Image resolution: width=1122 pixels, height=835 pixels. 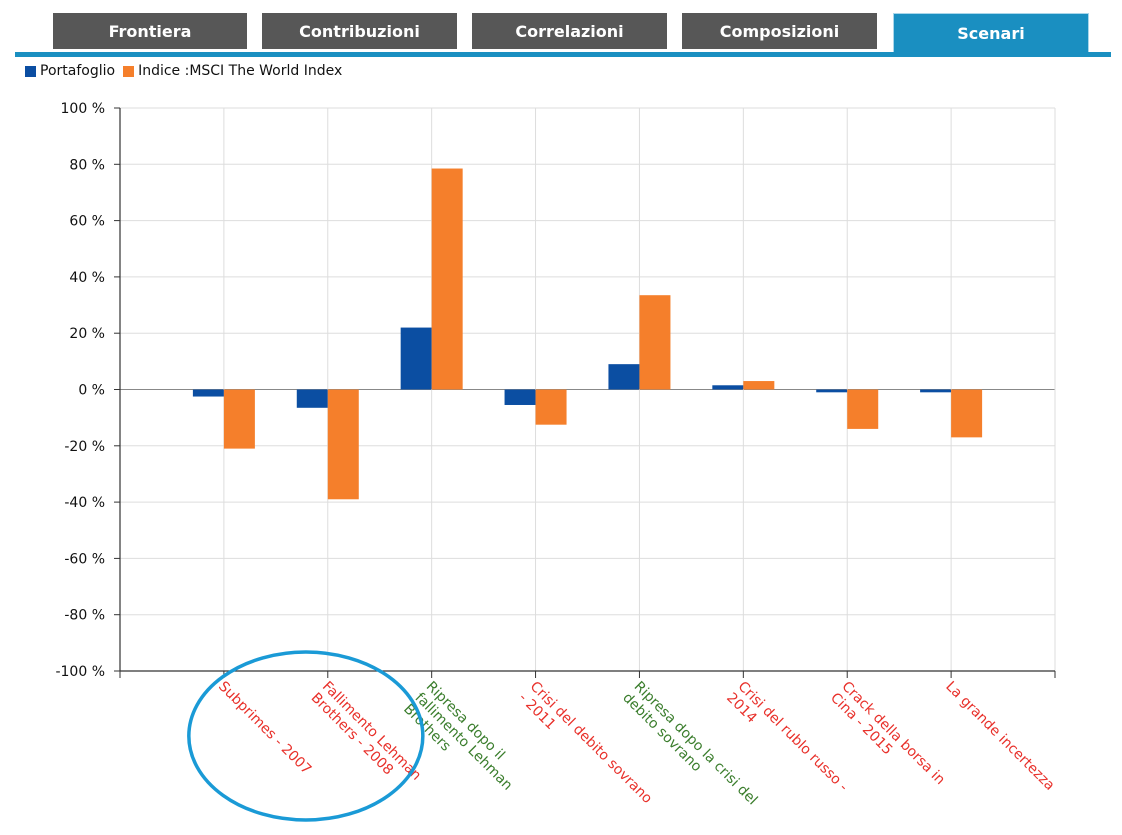 What do you see at coordinates (87, 278) in the screenshot?
I see `y-tick-label: 40 %` at bounding box center [87, 278].